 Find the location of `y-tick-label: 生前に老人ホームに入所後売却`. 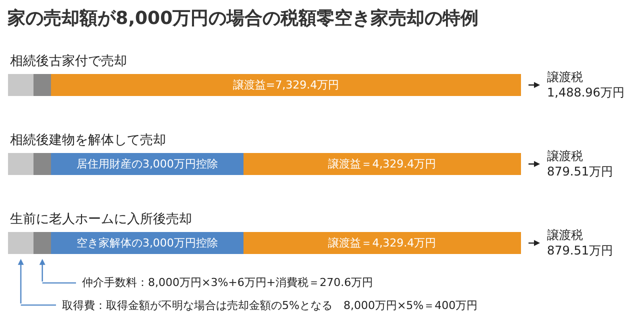

y-tick-label: 生前に老人ホームに入所後売却 is located at coordinates (101, 219).